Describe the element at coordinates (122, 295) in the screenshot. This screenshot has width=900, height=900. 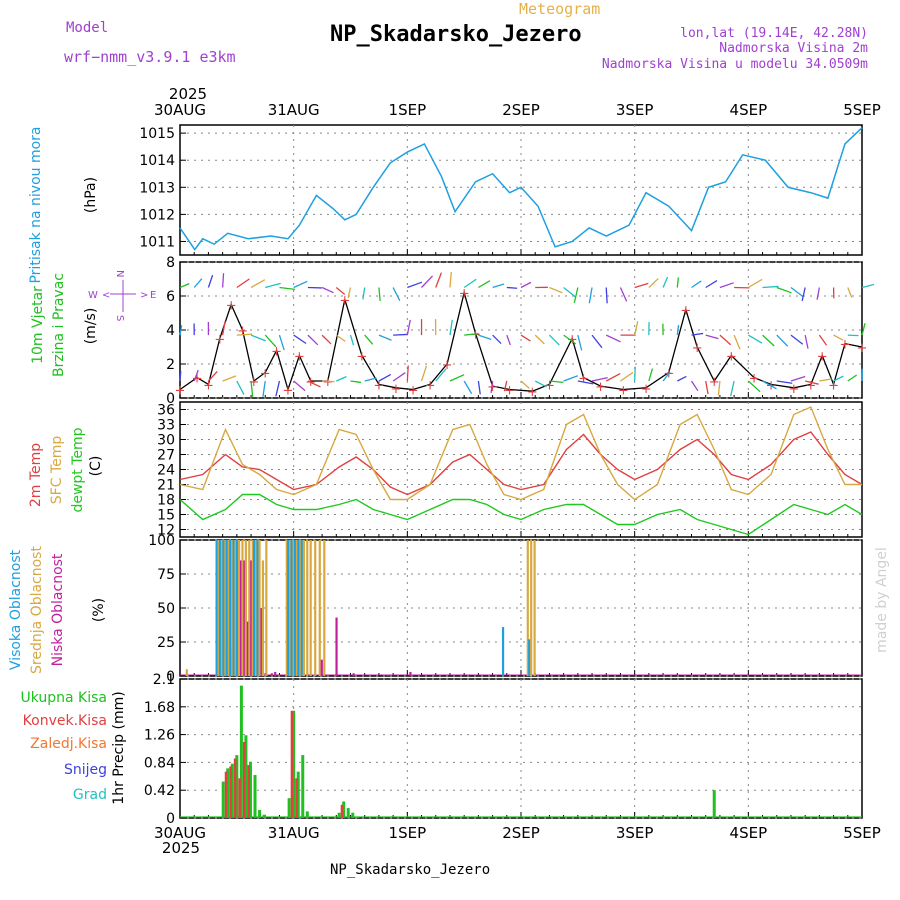
I see `compass-icon: N W E < > S` at that location.